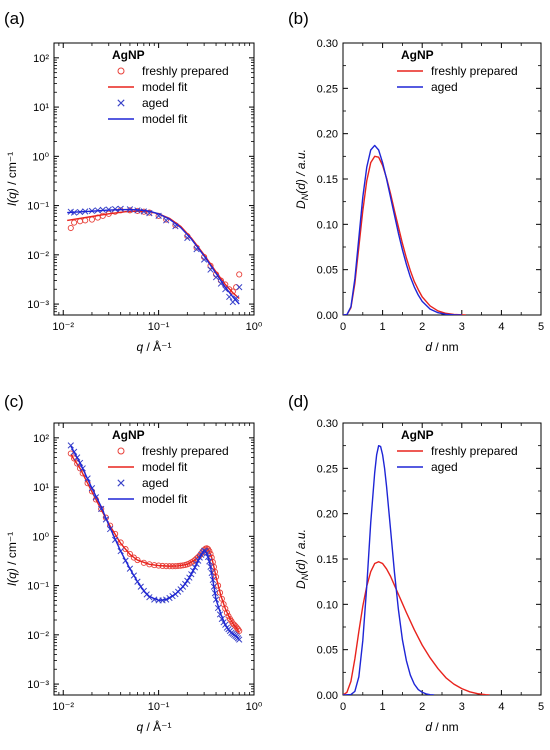 The width and height of the screenshot is (550, 750). Describe the element at coordinates (254, 707) in the screenshot. I see `x-tick-label: 10⁰` at that location.